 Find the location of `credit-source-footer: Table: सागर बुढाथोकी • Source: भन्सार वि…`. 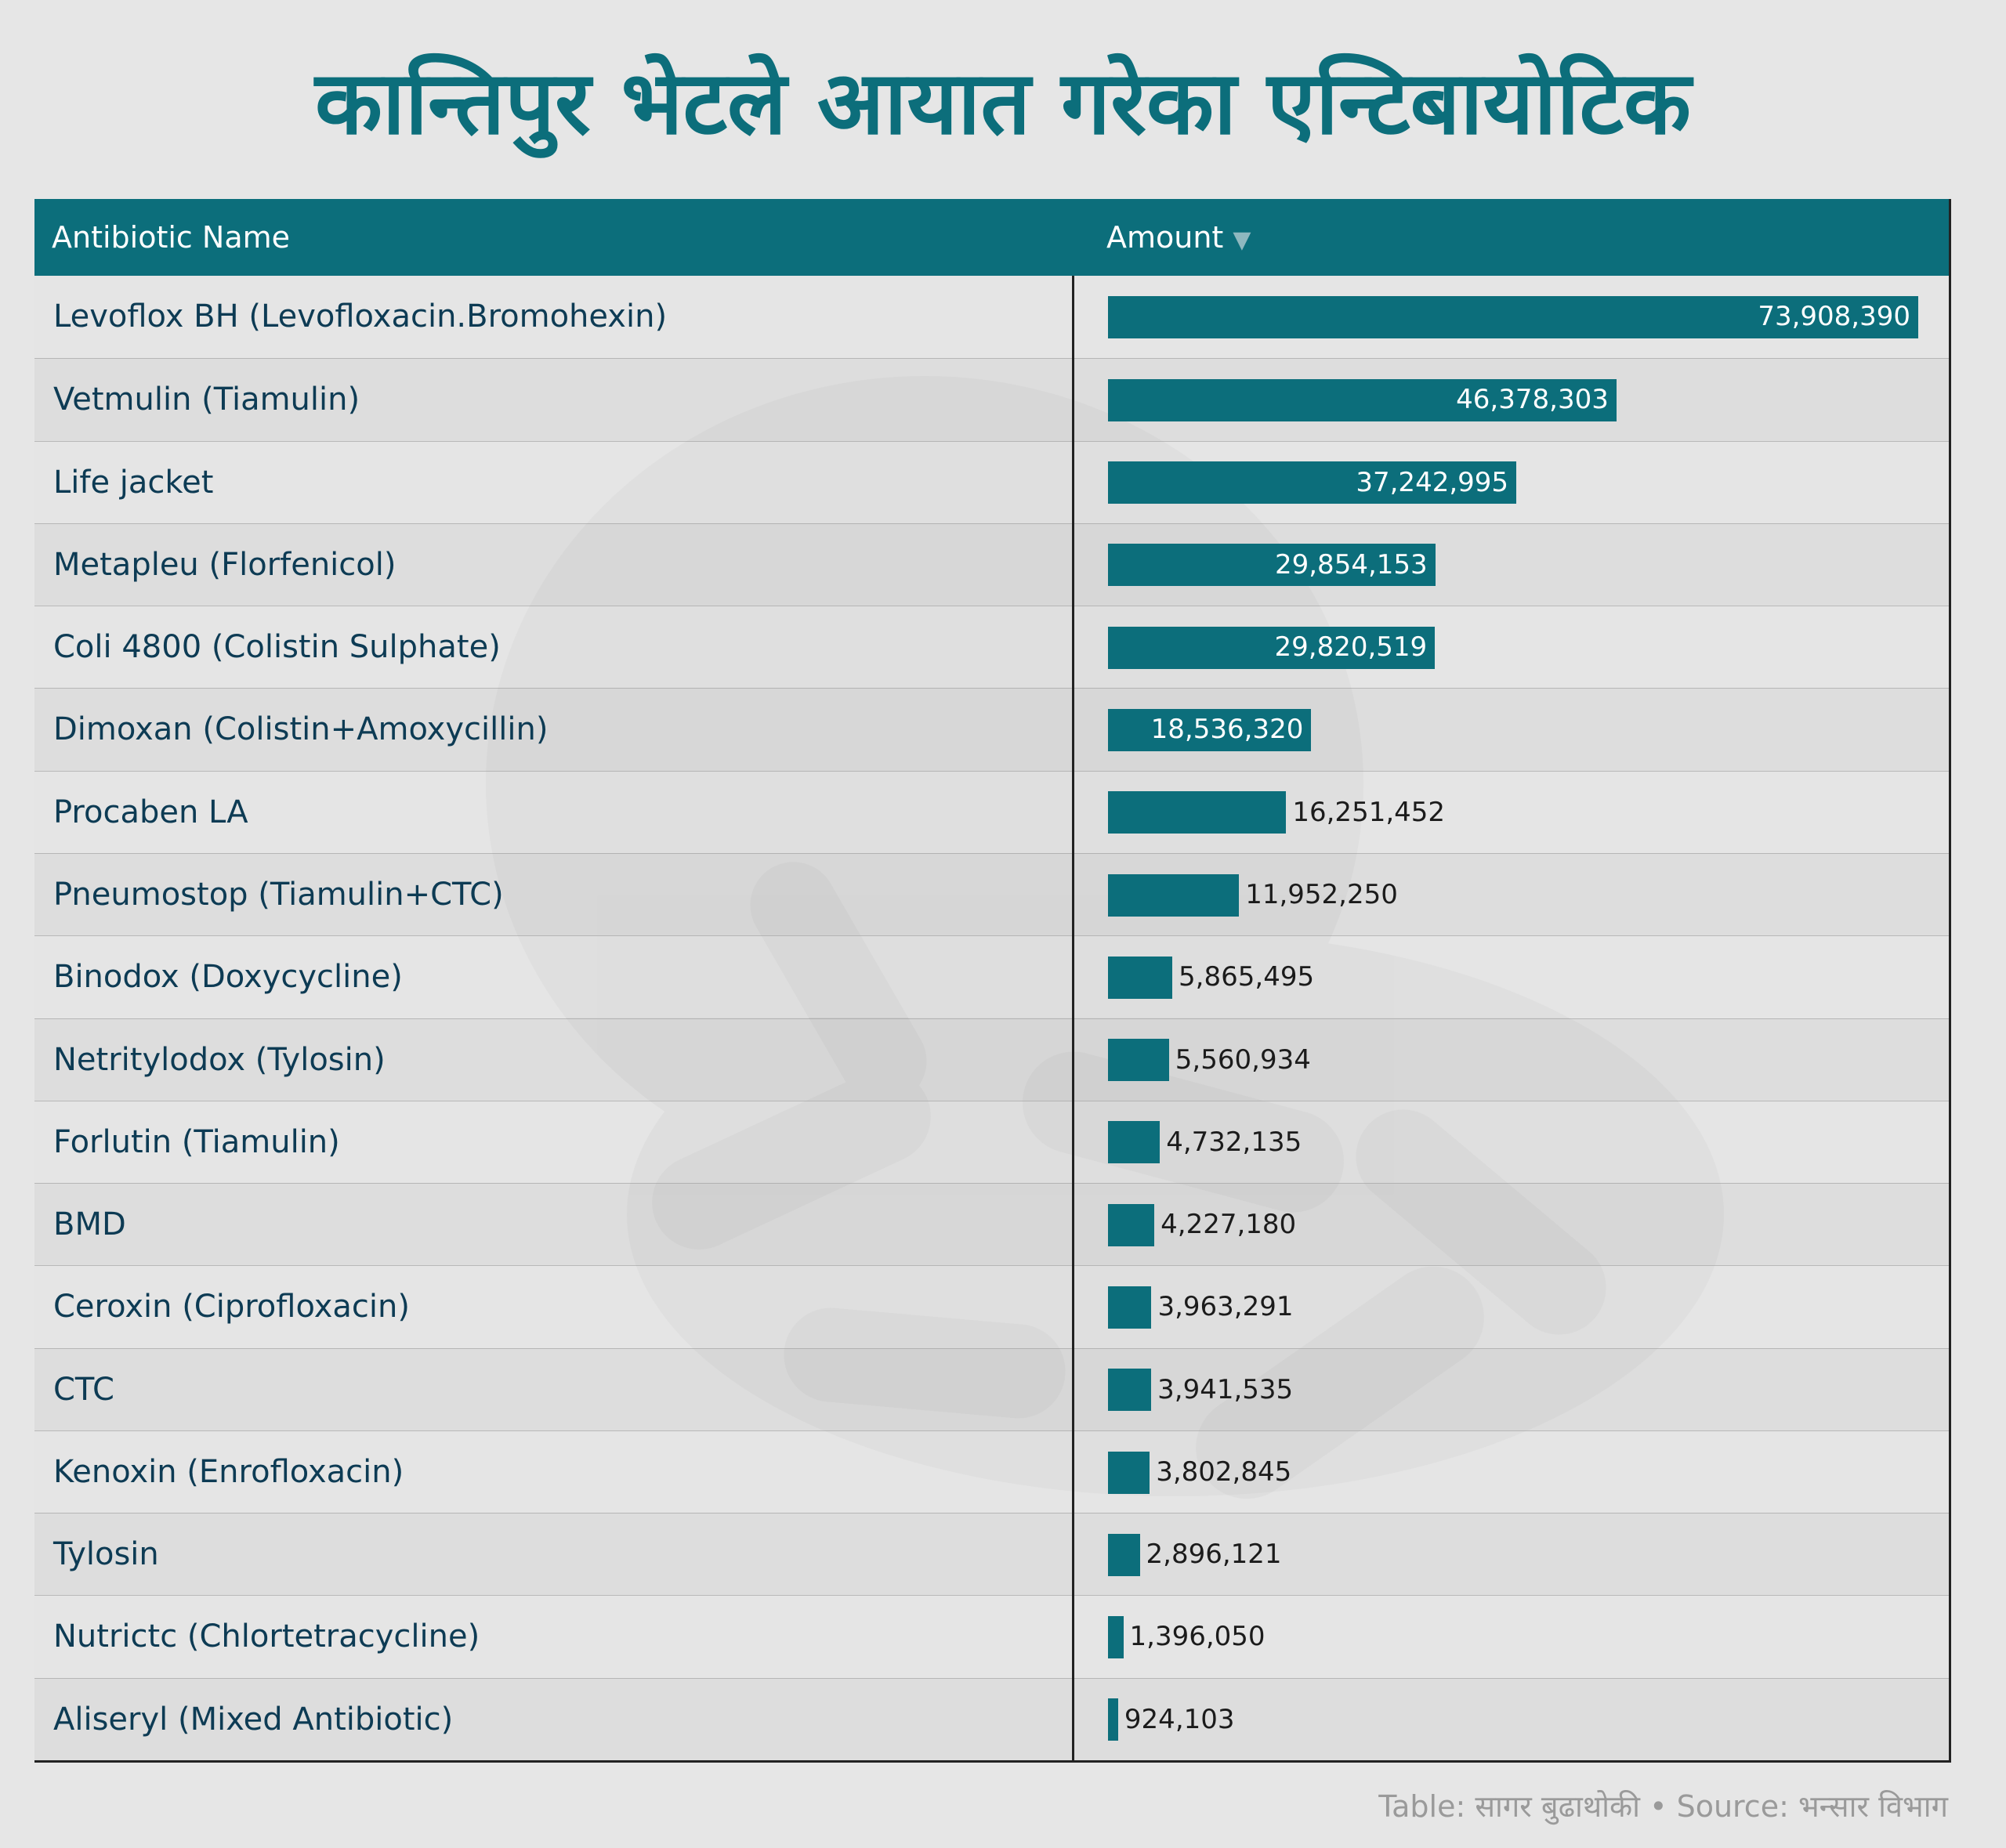

credit-source-footer: Table: सागर बुढाथोकी • Source: भन्सार वि… is located at coordinates (1663, 1806).